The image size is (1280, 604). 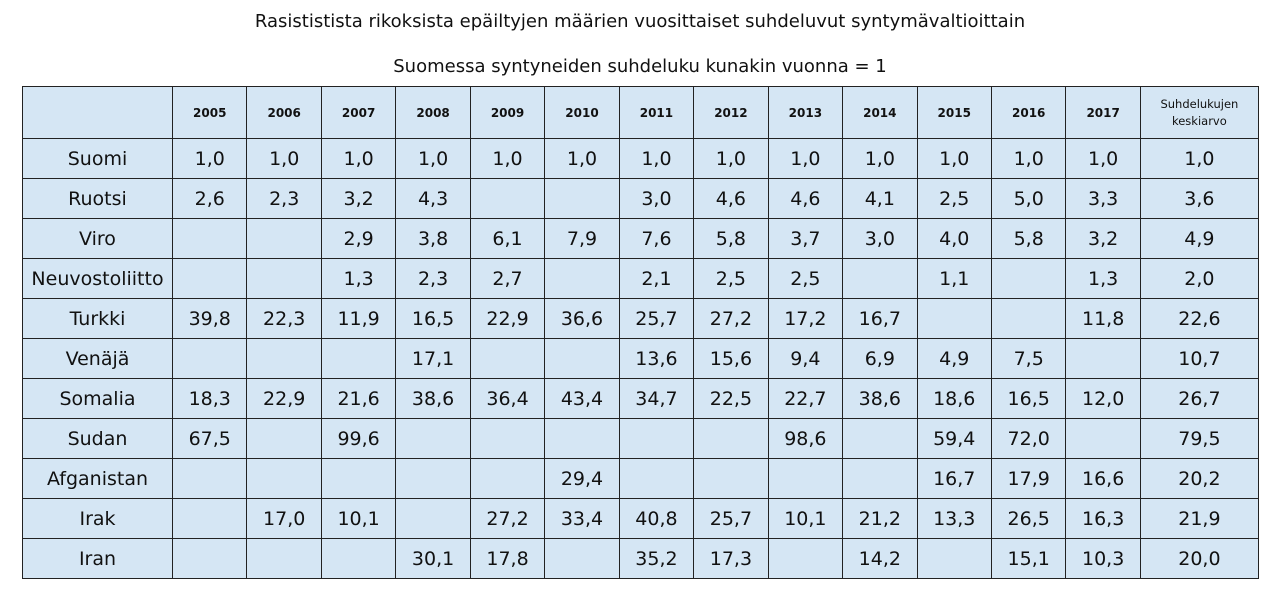 What do you see at coordinates (358, 112) in the screenshot?
I see `column-header: 2007` at bounding box center [358, 112].